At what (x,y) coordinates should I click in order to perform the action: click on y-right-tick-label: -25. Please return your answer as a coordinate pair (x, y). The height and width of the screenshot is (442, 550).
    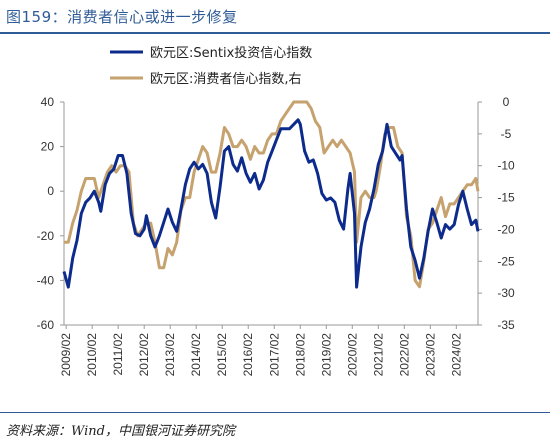
    Looking at the image, I should click on (506, 261).